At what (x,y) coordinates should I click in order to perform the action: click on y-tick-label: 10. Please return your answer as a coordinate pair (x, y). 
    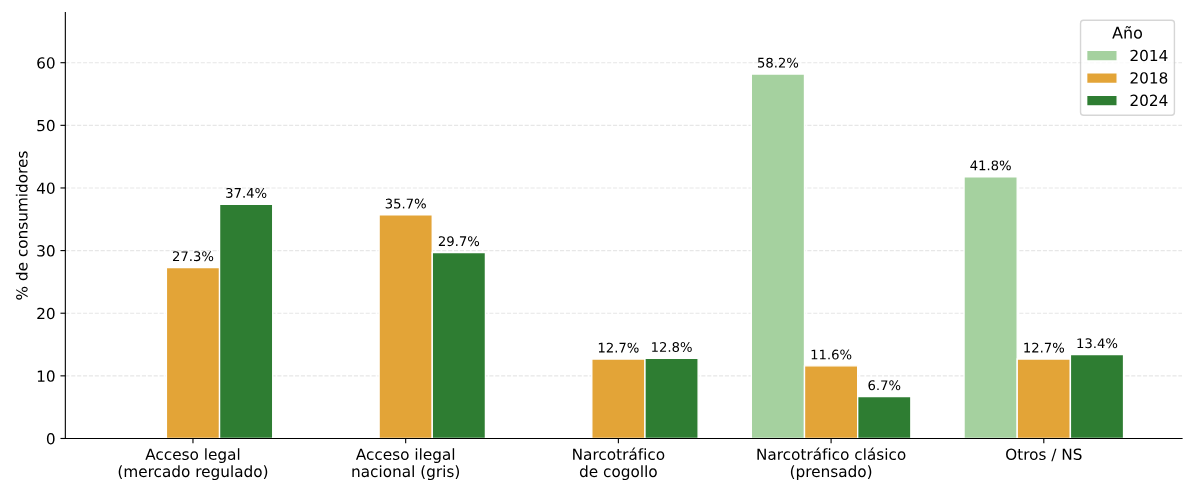
    Looking at the image, I should click on (46, 376).